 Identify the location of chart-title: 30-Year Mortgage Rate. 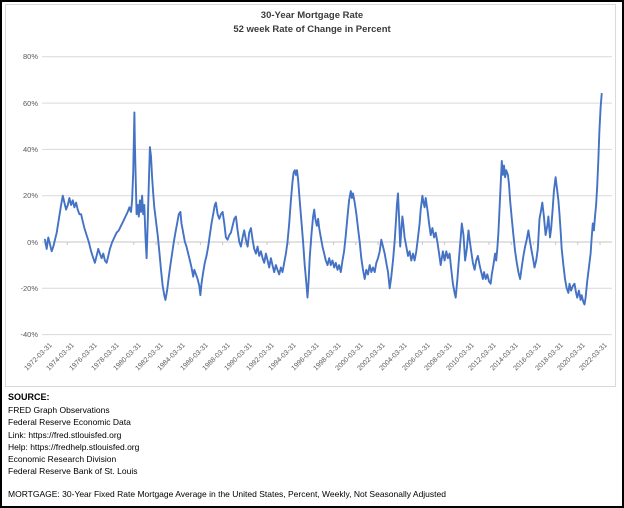
(312, 15).